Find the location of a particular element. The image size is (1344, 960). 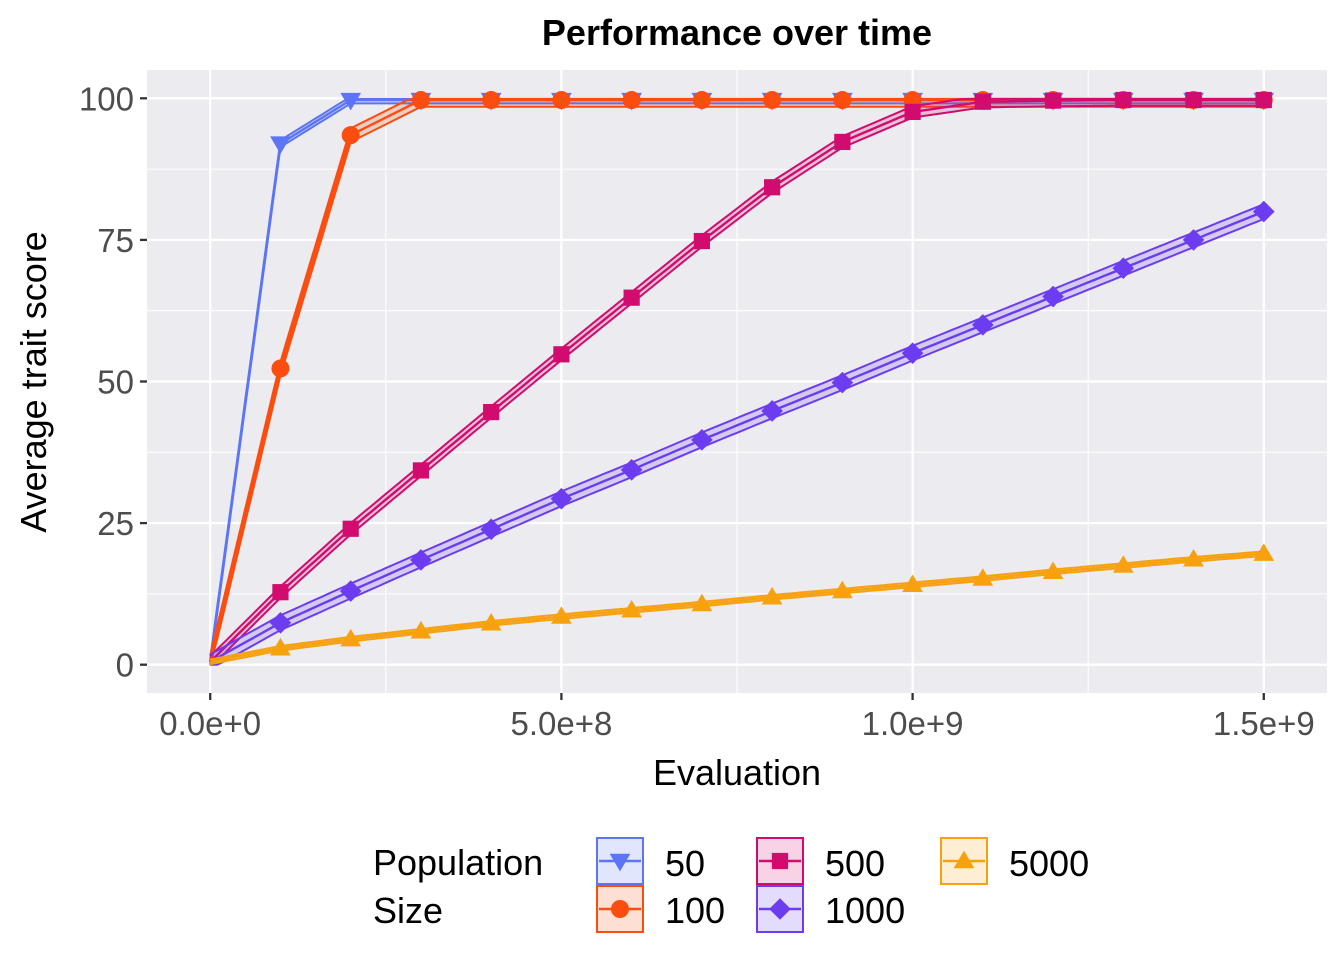

chart-title: Performance over time is located at coordinates (737, 32).